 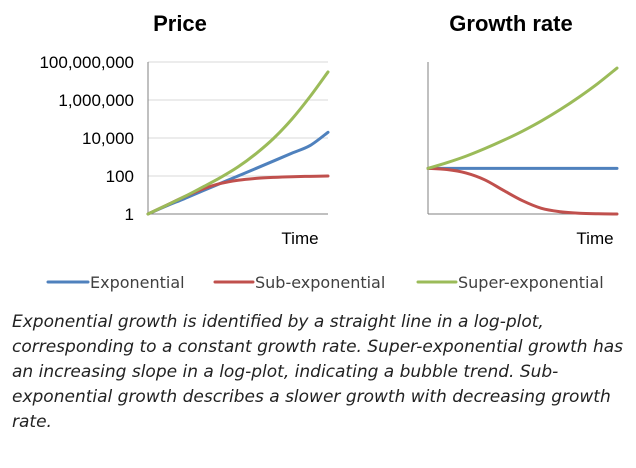 I want to click on legend-label-exponential: Exponential, so click(x=137, y=282).